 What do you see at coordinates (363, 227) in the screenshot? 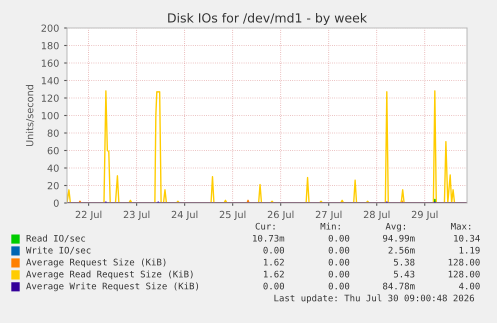
I see `text: Cur: Min: Avg: Max:` at bounding box center [363, 227].